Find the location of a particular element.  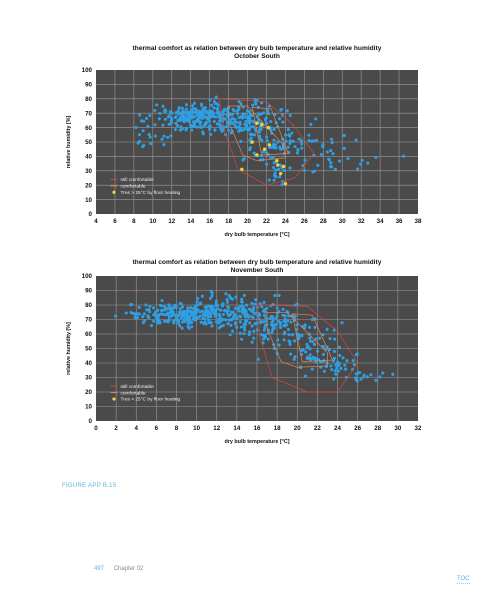

y-tick-label: 100 is located at coordinates (87, 70).